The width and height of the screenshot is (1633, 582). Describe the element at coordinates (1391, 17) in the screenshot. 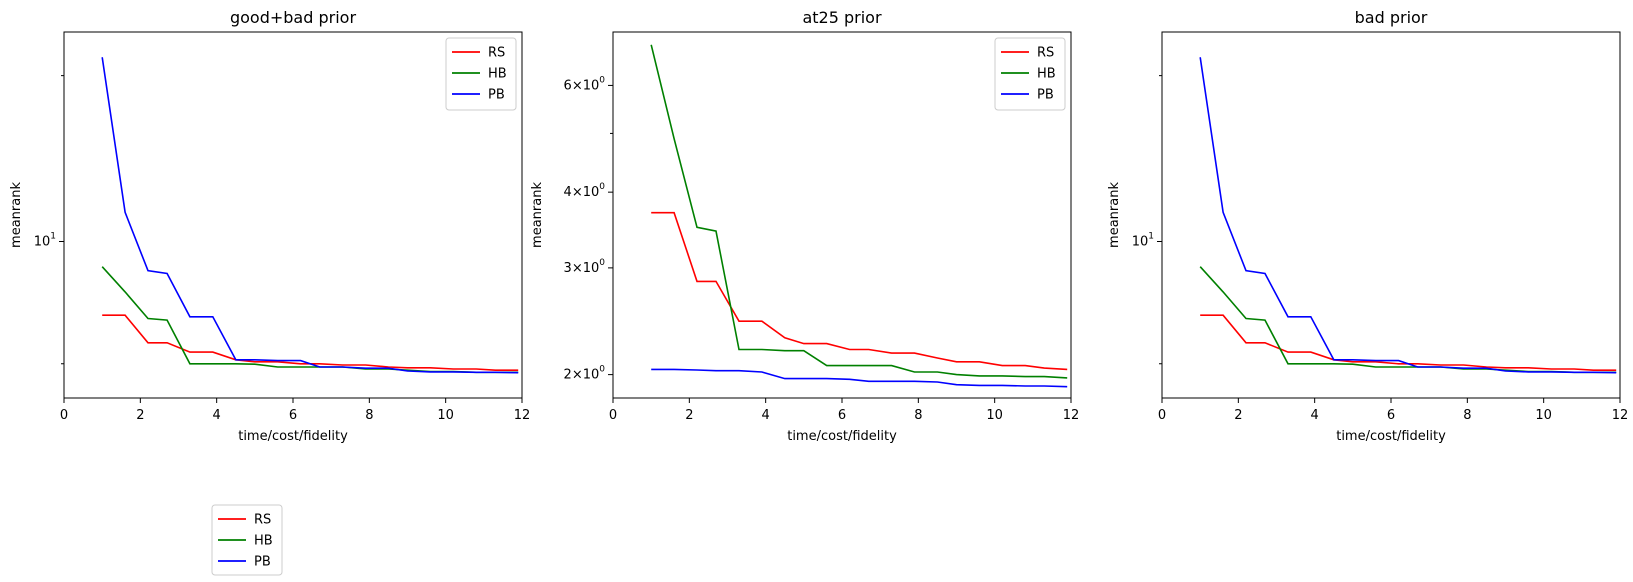

I see `chart-title: bad prior` at that location.